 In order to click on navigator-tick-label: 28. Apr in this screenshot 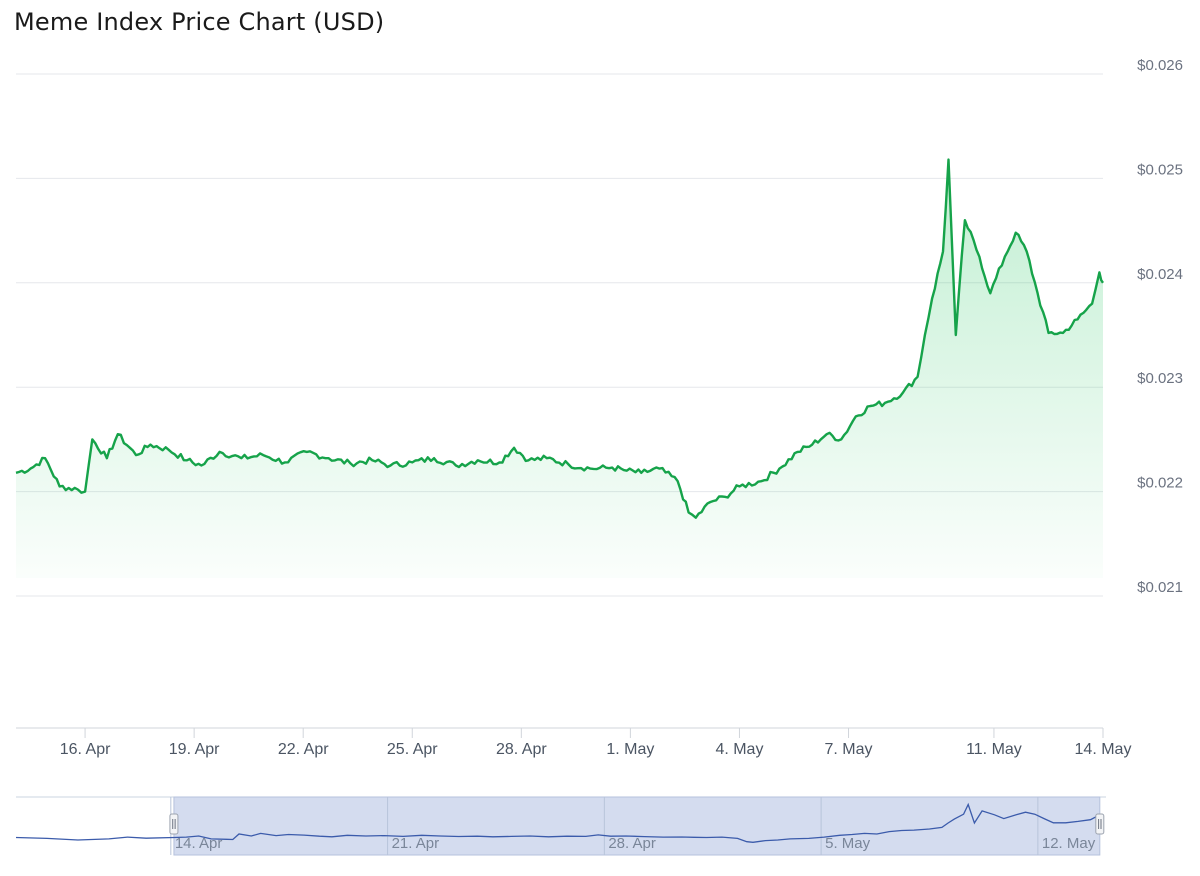, I will do `click(632, 843)`.